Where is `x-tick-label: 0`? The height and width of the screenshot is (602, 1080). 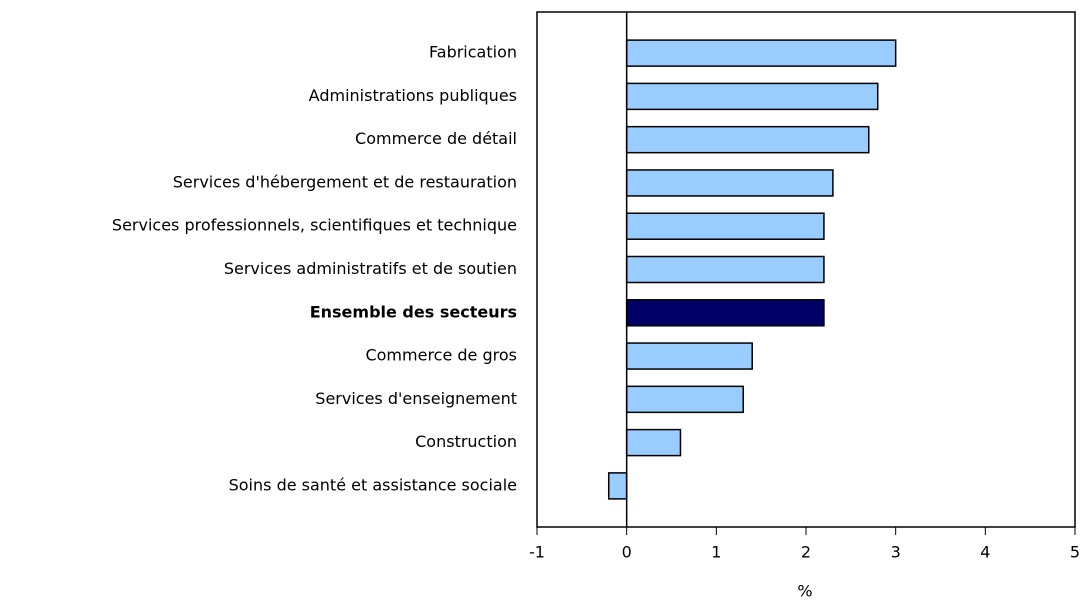 x-tick-label: 0 is located at coordinates (627, 552).